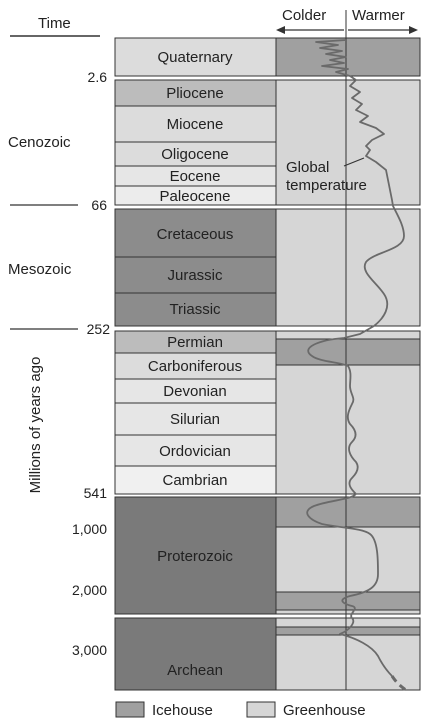  I want to click on period-box-paleocene, so click(195, 195).